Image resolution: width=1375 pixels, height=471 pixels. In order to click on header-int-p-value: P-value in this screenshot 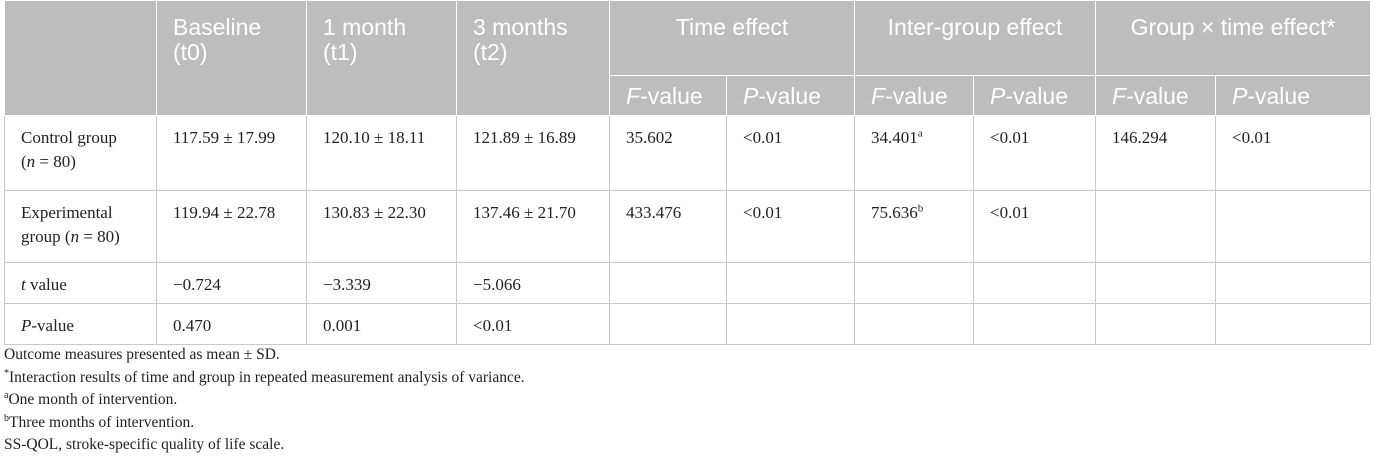, I will do `click(1293, 95)`.